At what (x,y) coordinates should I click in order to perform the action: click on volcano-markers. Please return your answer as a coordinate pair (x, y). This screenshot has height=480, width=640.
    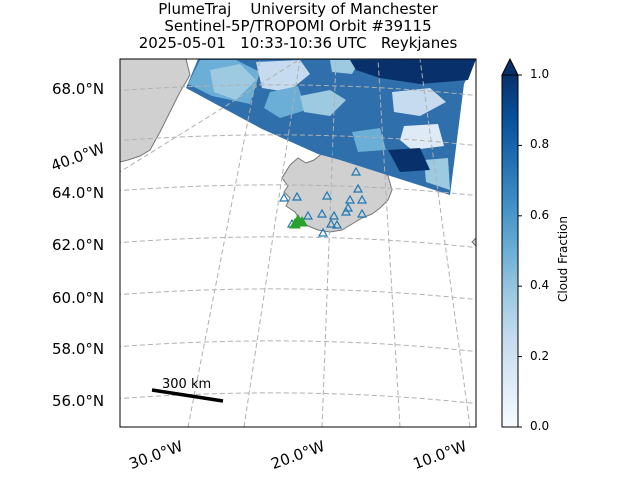
    Looking at the image, I should click on (323, 190).